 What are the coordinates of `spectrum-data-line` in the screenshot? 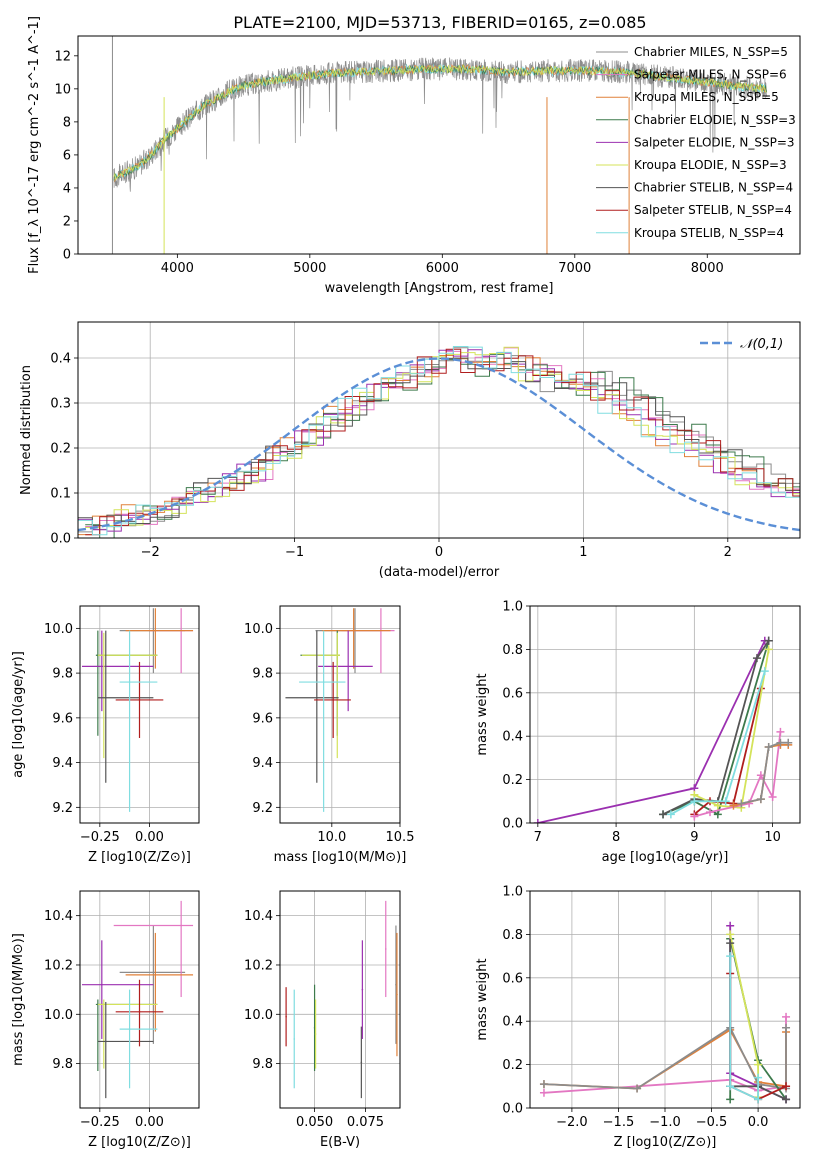 It's located at (440, 124).